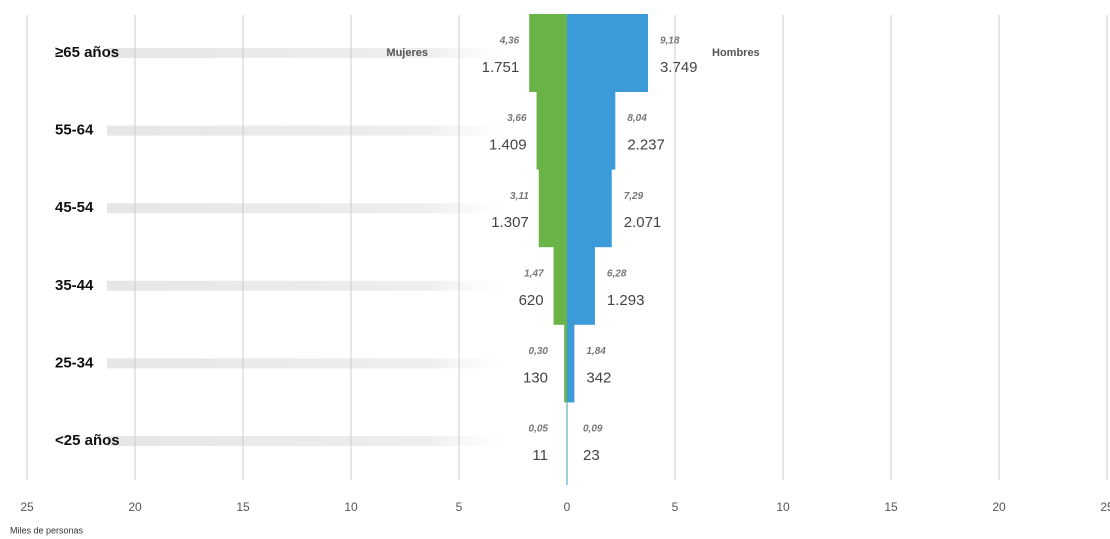 Image resolution: width=1110 pixels, height=539 pixels. Describe the element at coordinates (74, 130) in the screenshot. I see `category-label: 55-64` at that location.